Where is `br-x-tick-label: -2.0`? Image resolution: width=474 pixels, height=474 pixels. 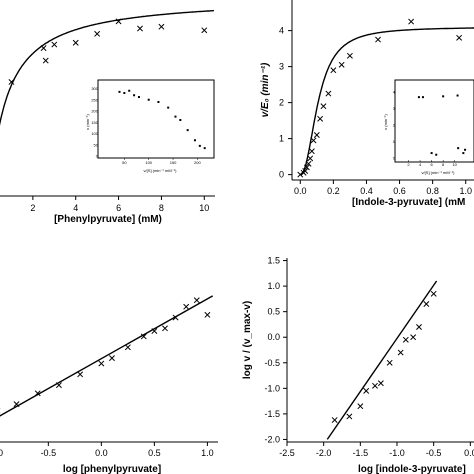 br-x-tick-label: -2.0 is located at coordinates (324, 453).